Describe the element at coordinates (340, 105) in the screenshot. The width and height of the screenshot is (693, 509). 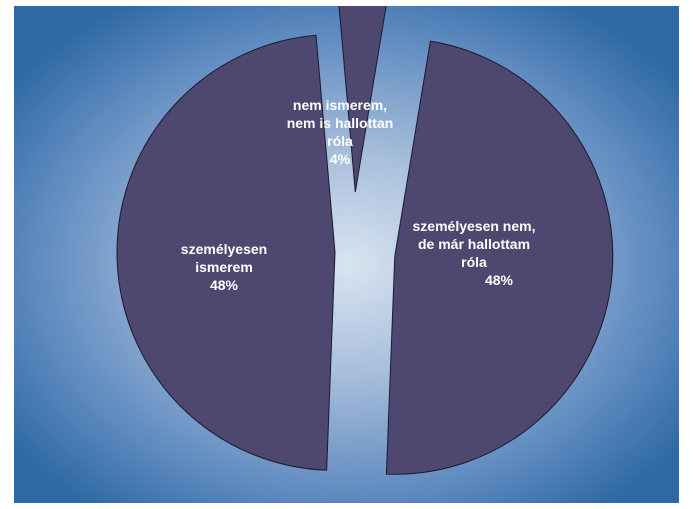
I see `slice-label-line: nem ismerem,` at that location.